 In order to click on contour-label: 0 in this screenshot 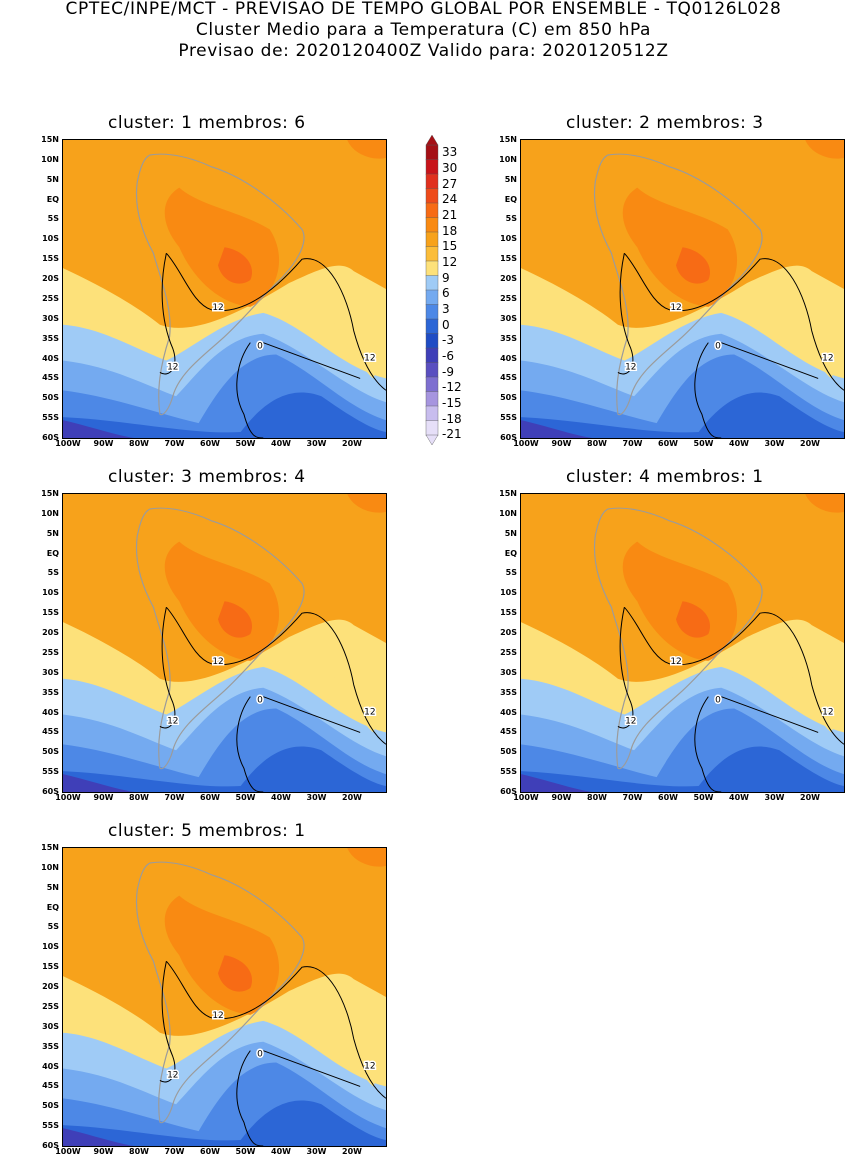, I will do `click(260, 347)`.